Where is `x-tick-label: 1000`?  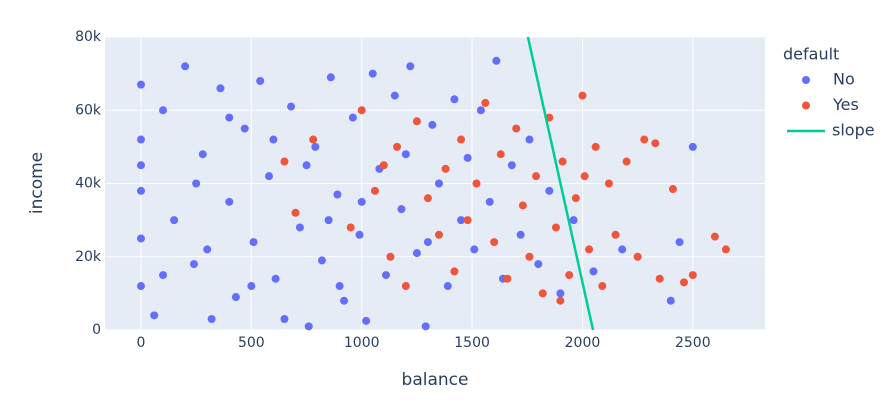 x-tick-label: 1000 is located at coordinates (362, 343).